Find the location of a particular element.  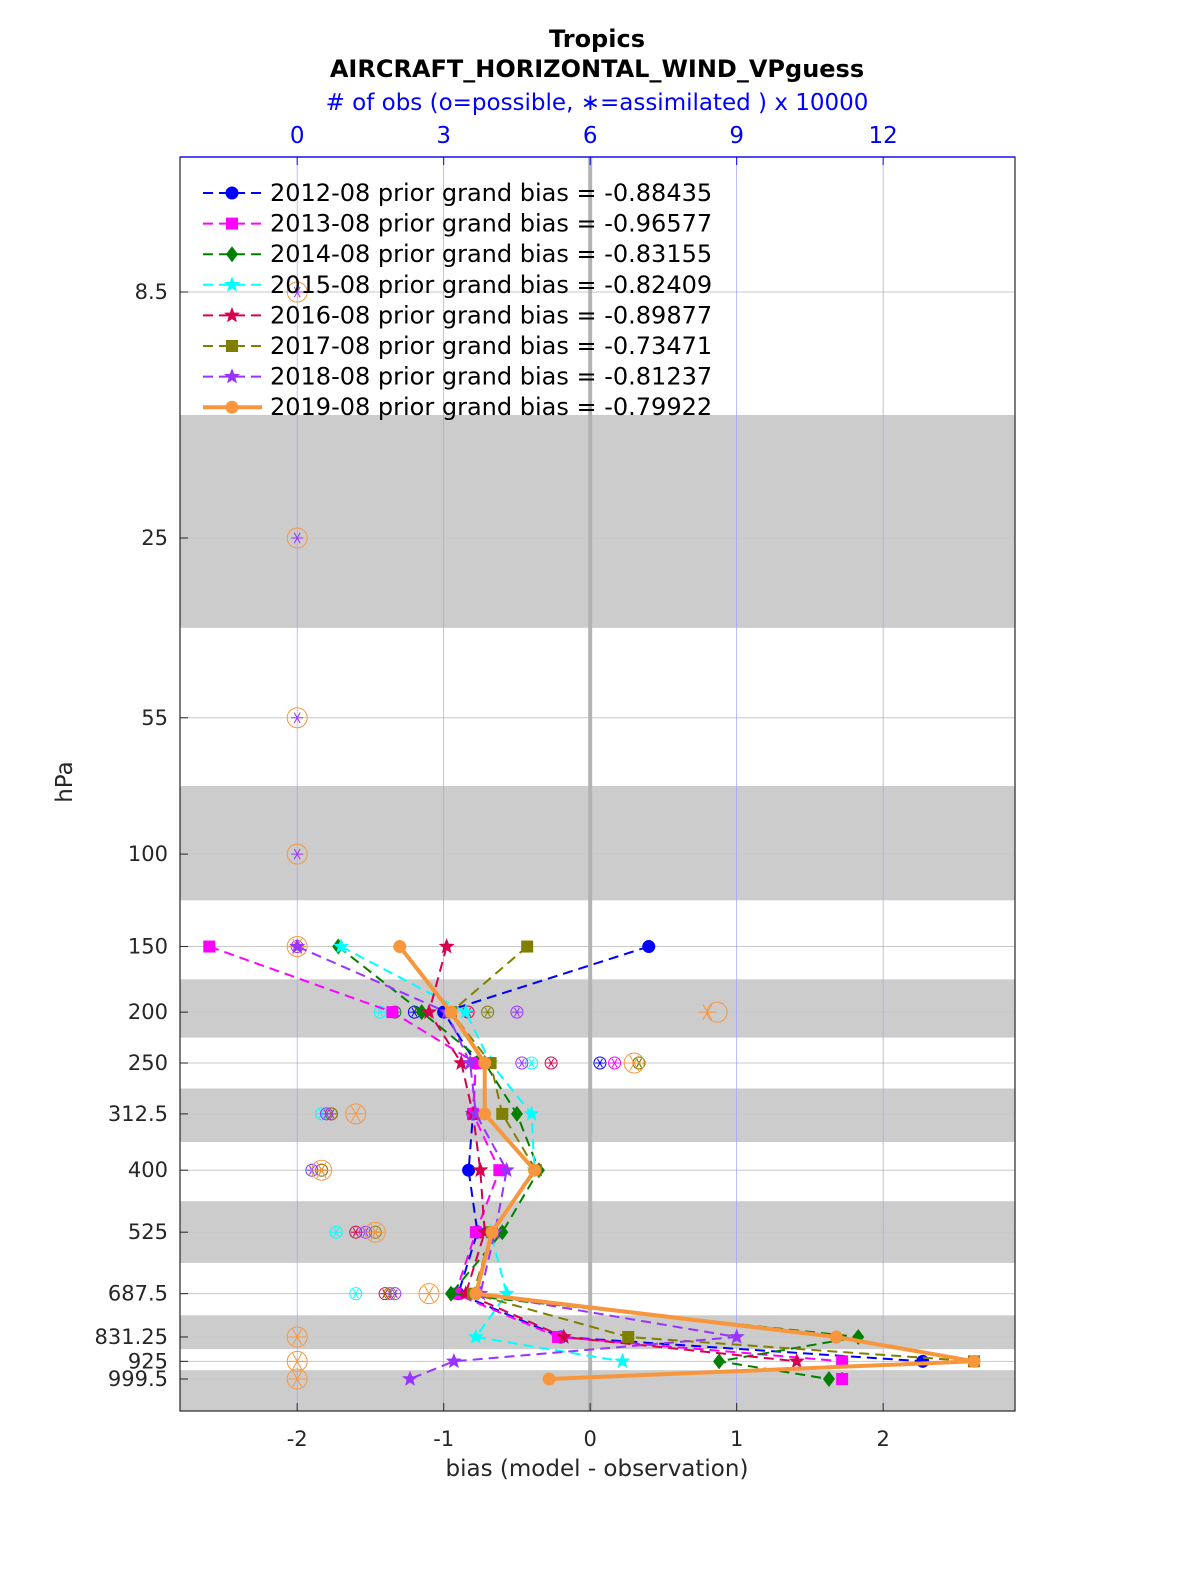

legend-entry: 2019-08 prior grand bias = -0.79922 is located at coordinates (491, 407).